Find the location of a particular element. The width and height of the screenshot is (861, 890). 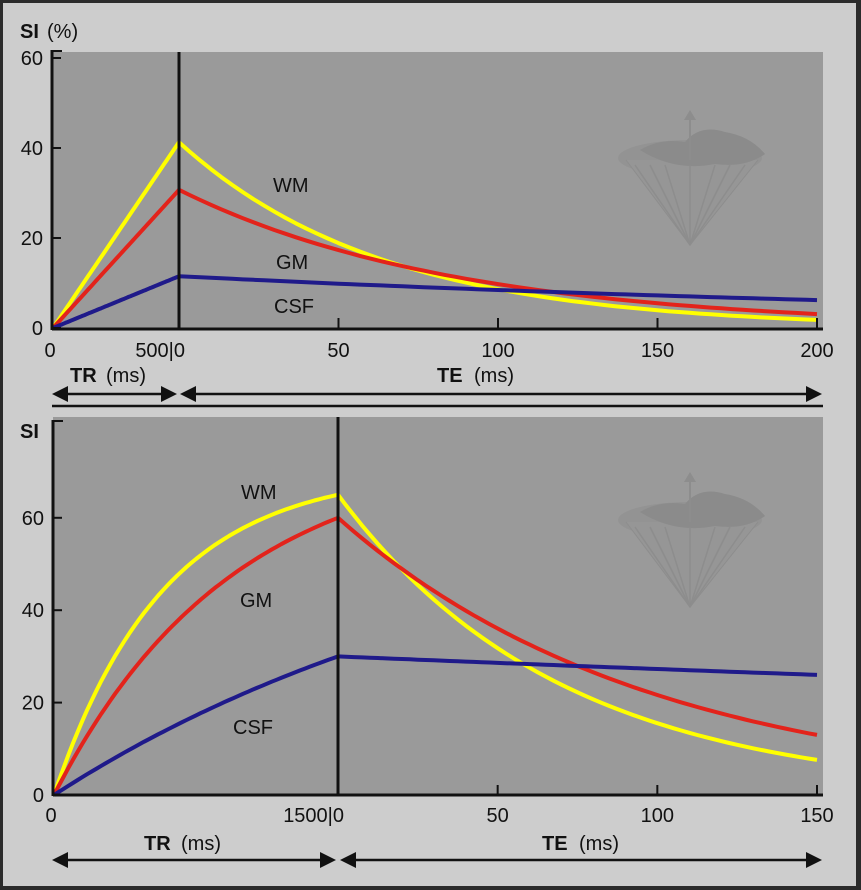

tr-te-tick-label: 500|0 is located at coordinates (160, 351).